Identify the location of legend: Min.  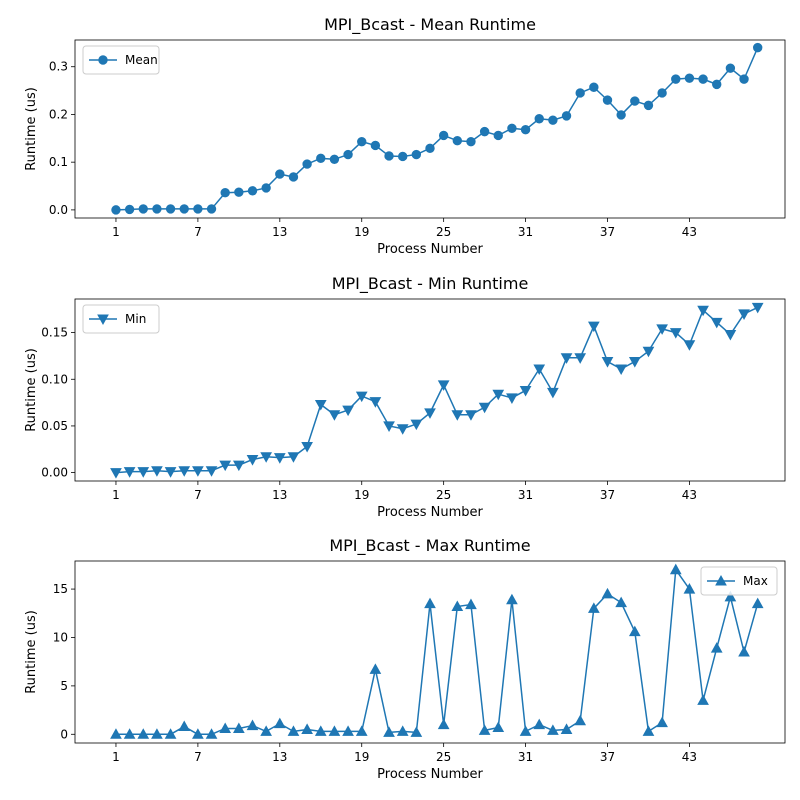
(121, 319).